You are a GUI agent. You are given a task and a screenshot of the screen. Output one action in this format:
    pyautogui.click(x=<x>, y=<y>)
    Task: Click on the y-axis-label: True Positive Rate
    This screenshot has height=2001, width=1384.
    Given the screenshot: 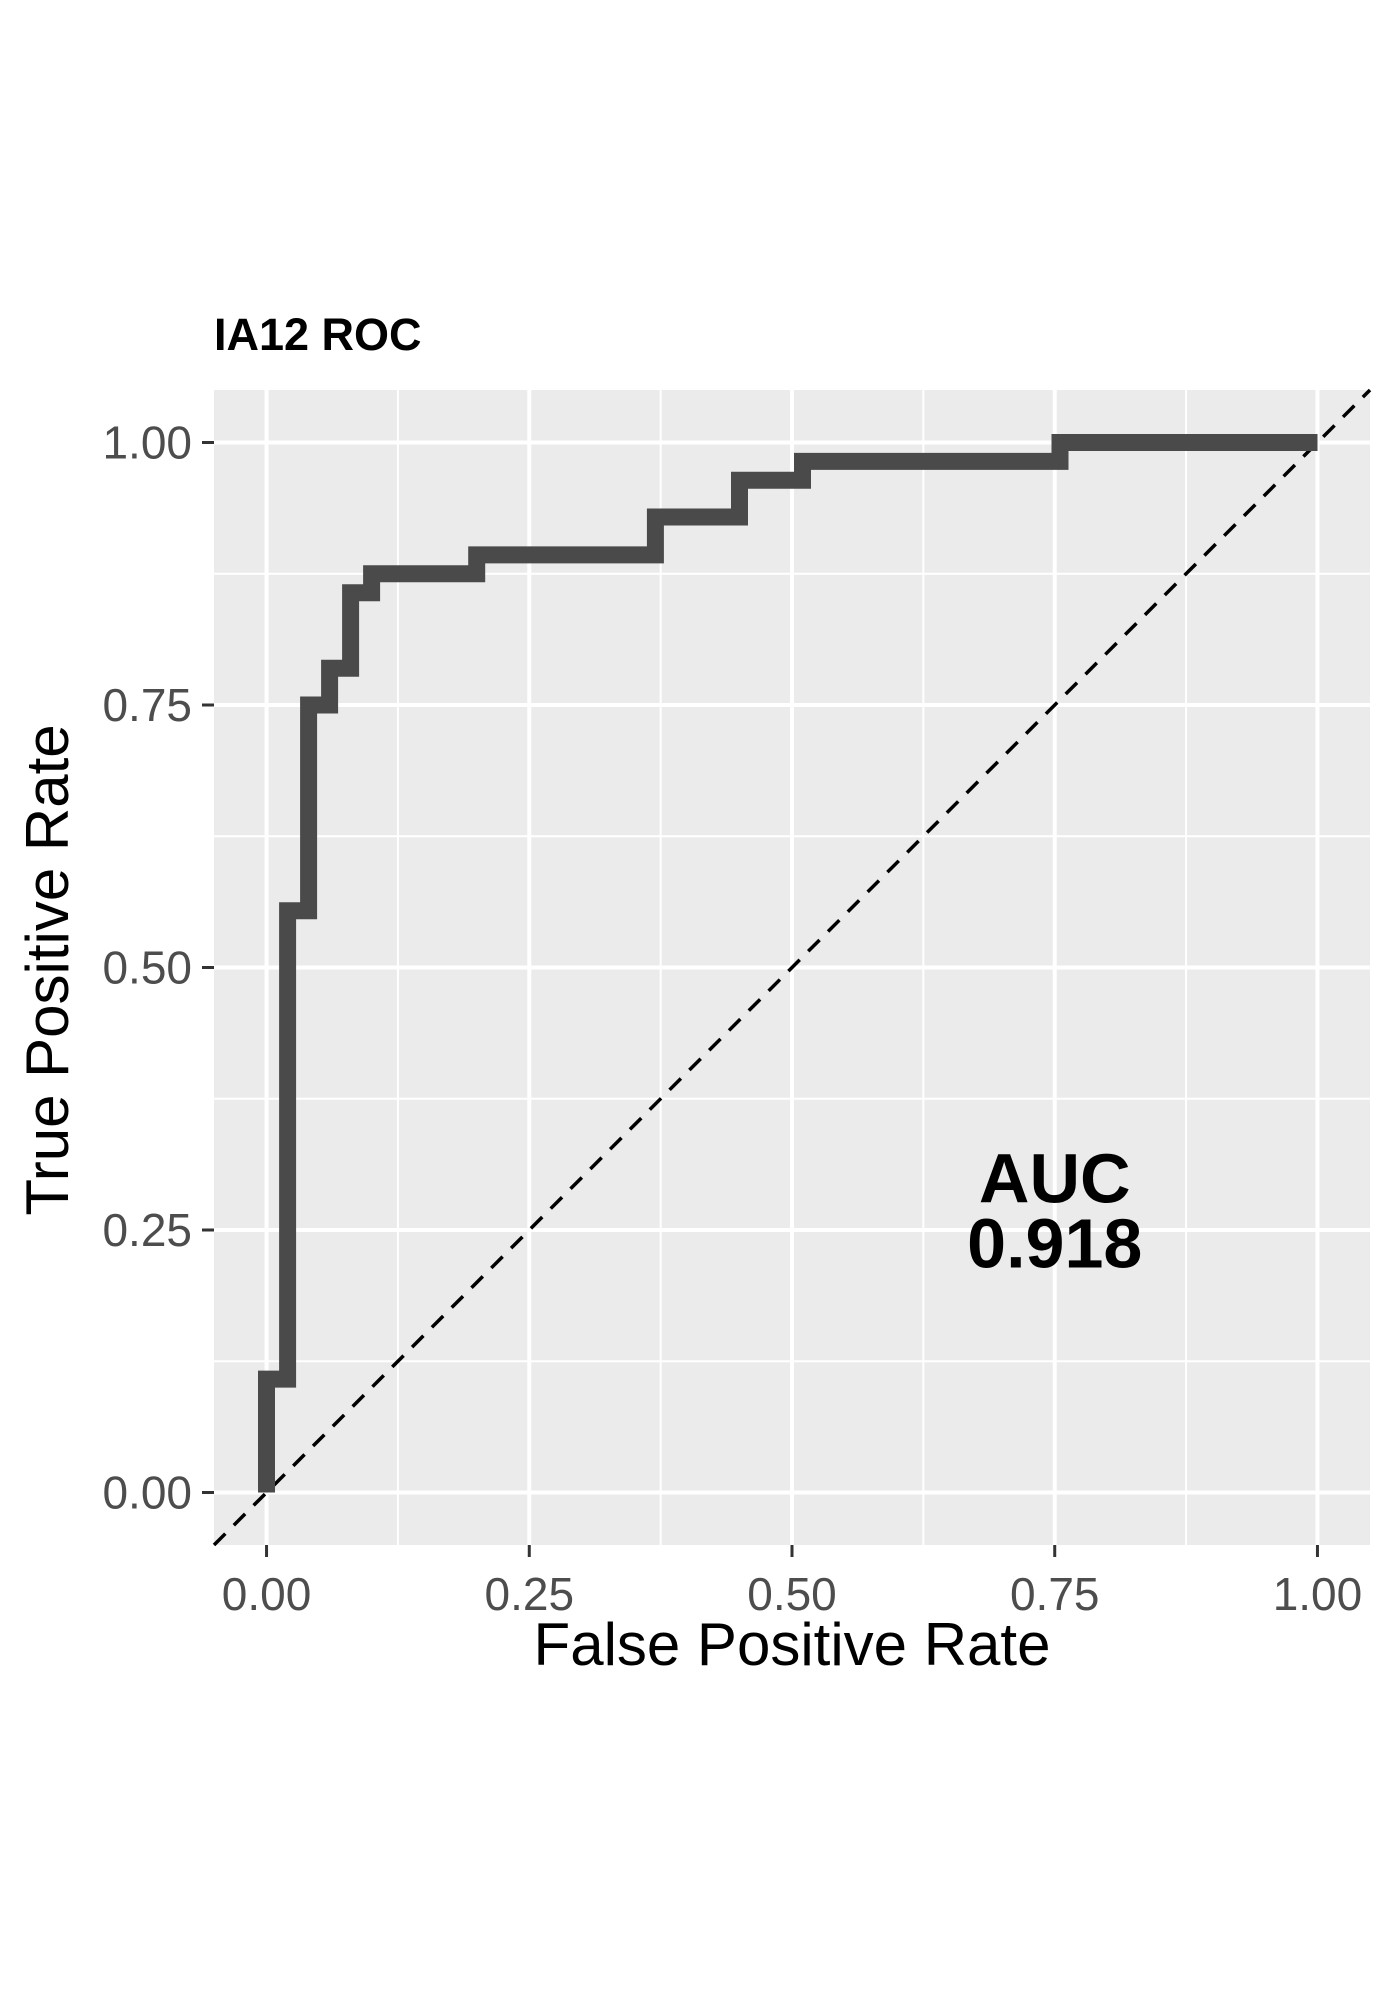 What is the action you would take?
    pyautogui.click(x=47, y=969)
    